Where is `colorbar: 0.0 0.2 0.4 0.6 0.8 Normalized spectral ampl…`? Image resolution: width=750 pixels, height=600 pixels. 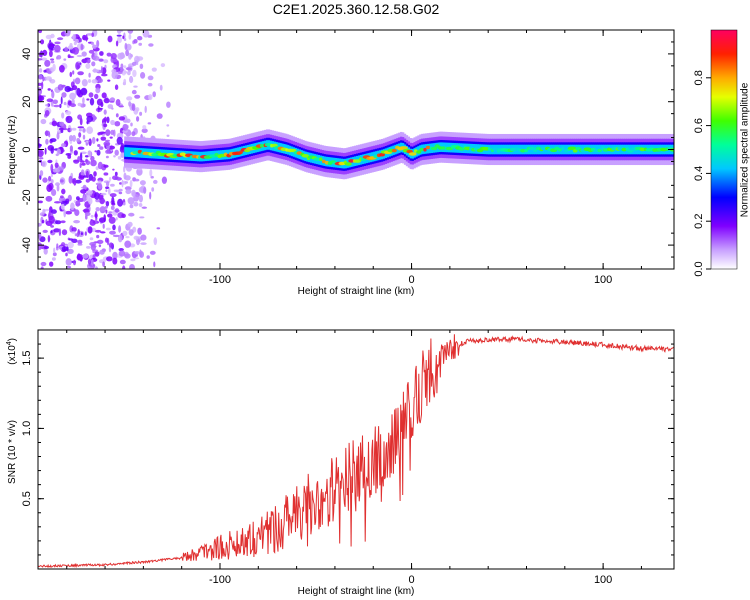 colorbar: 0.0 0.2 0.4 0.6 0.8 Normalized spectral ampl… is located at coordinates (721, 153).